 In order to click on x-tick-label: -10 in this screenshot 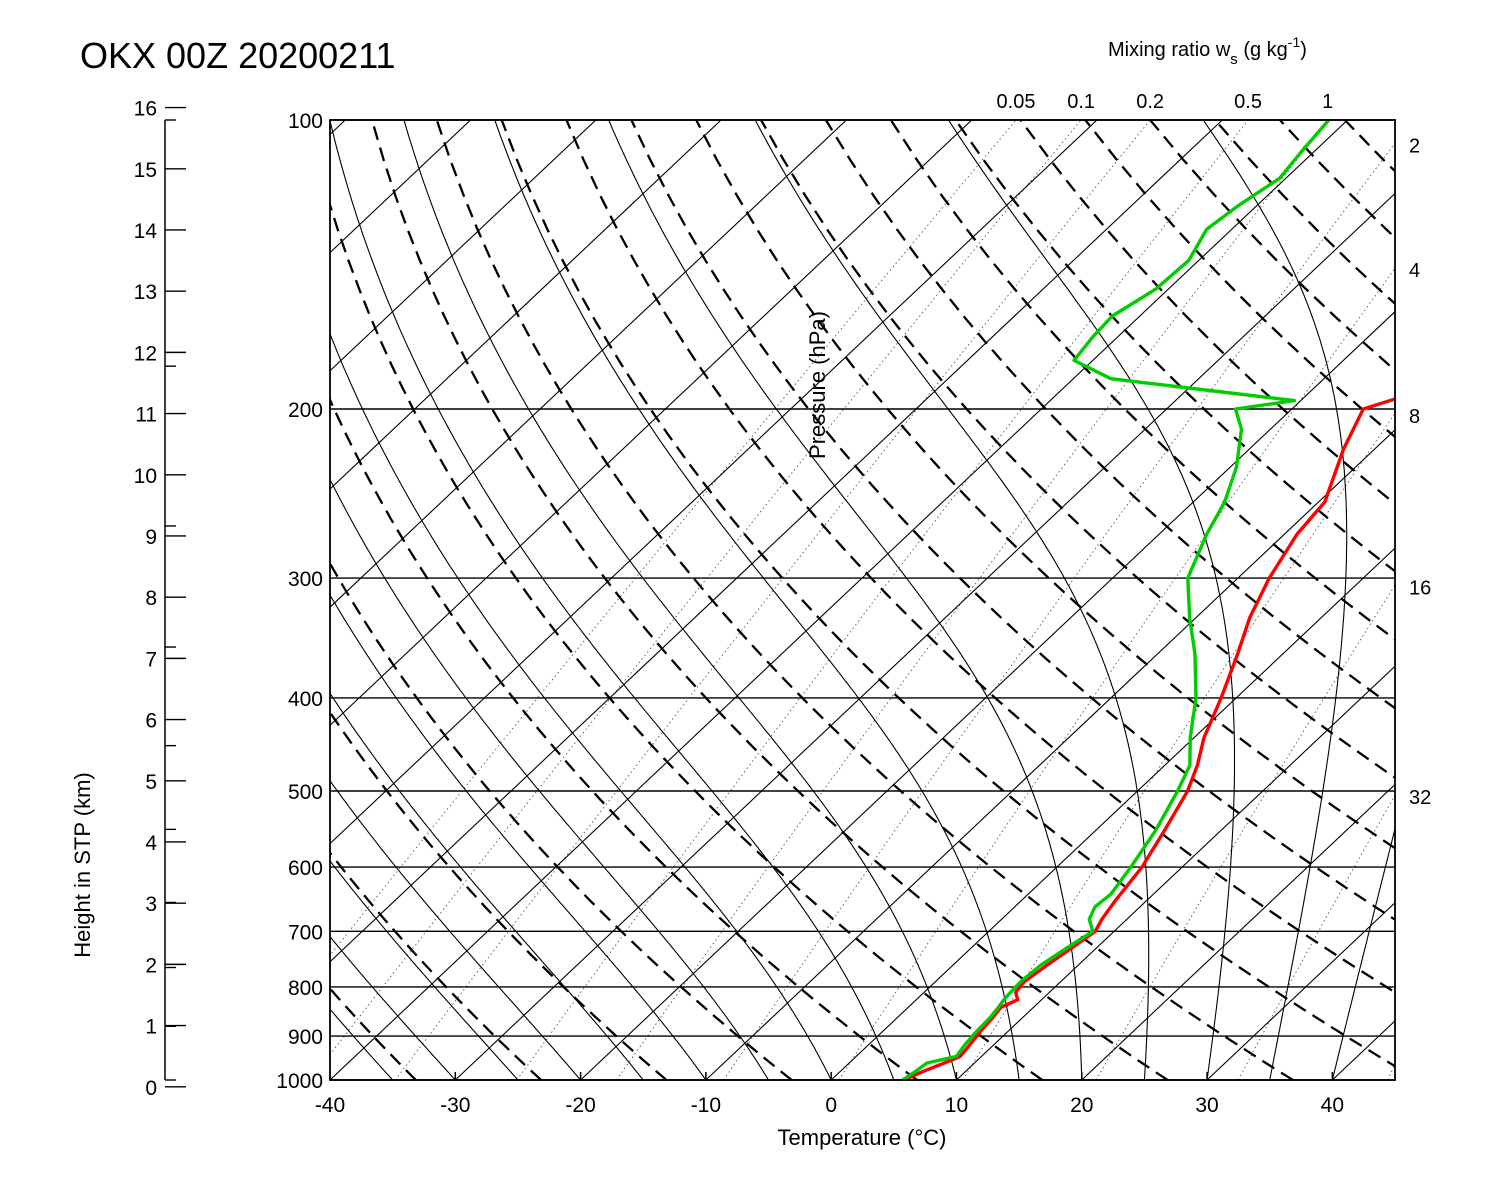, I will do `click(706, 1105)`.